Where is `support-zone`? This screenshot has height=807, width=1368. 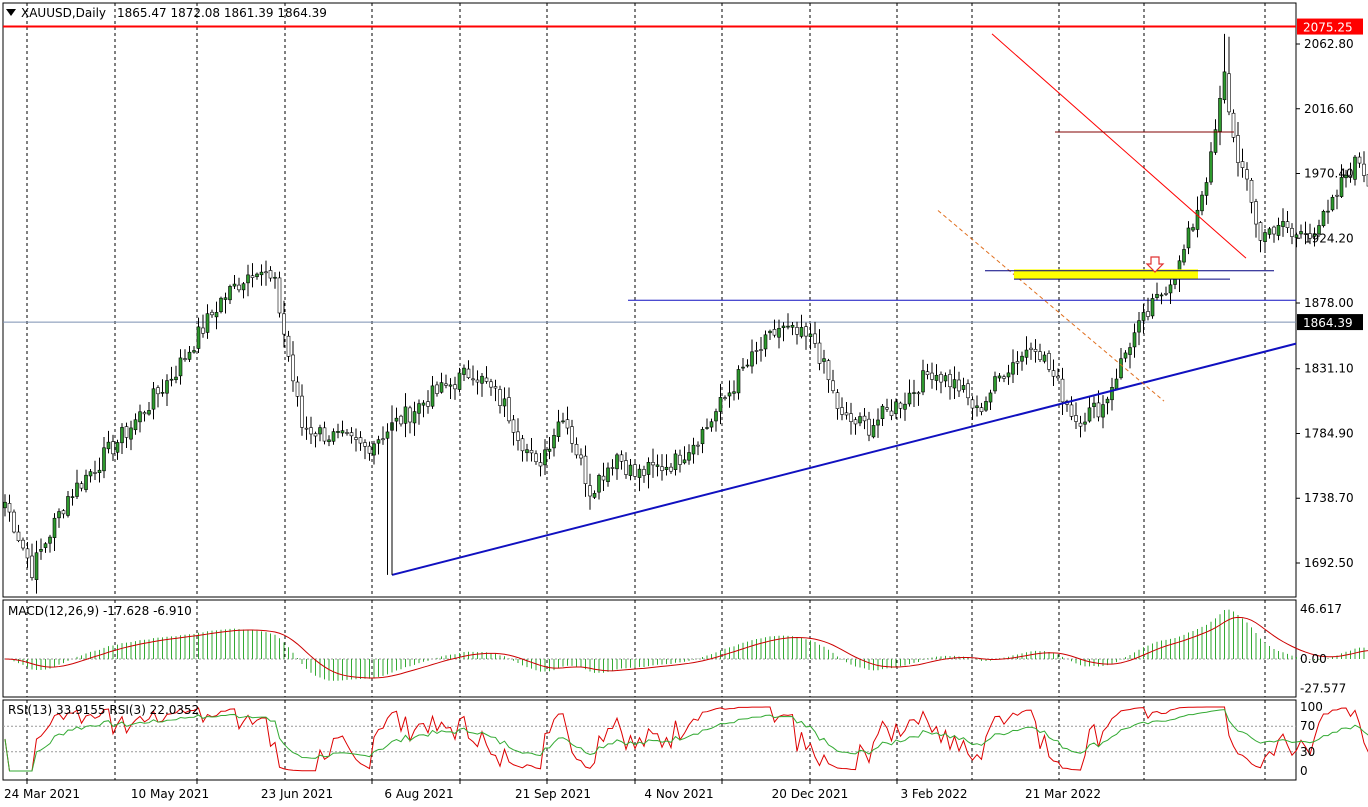 support-zone is located at coordinates (1106, 274).